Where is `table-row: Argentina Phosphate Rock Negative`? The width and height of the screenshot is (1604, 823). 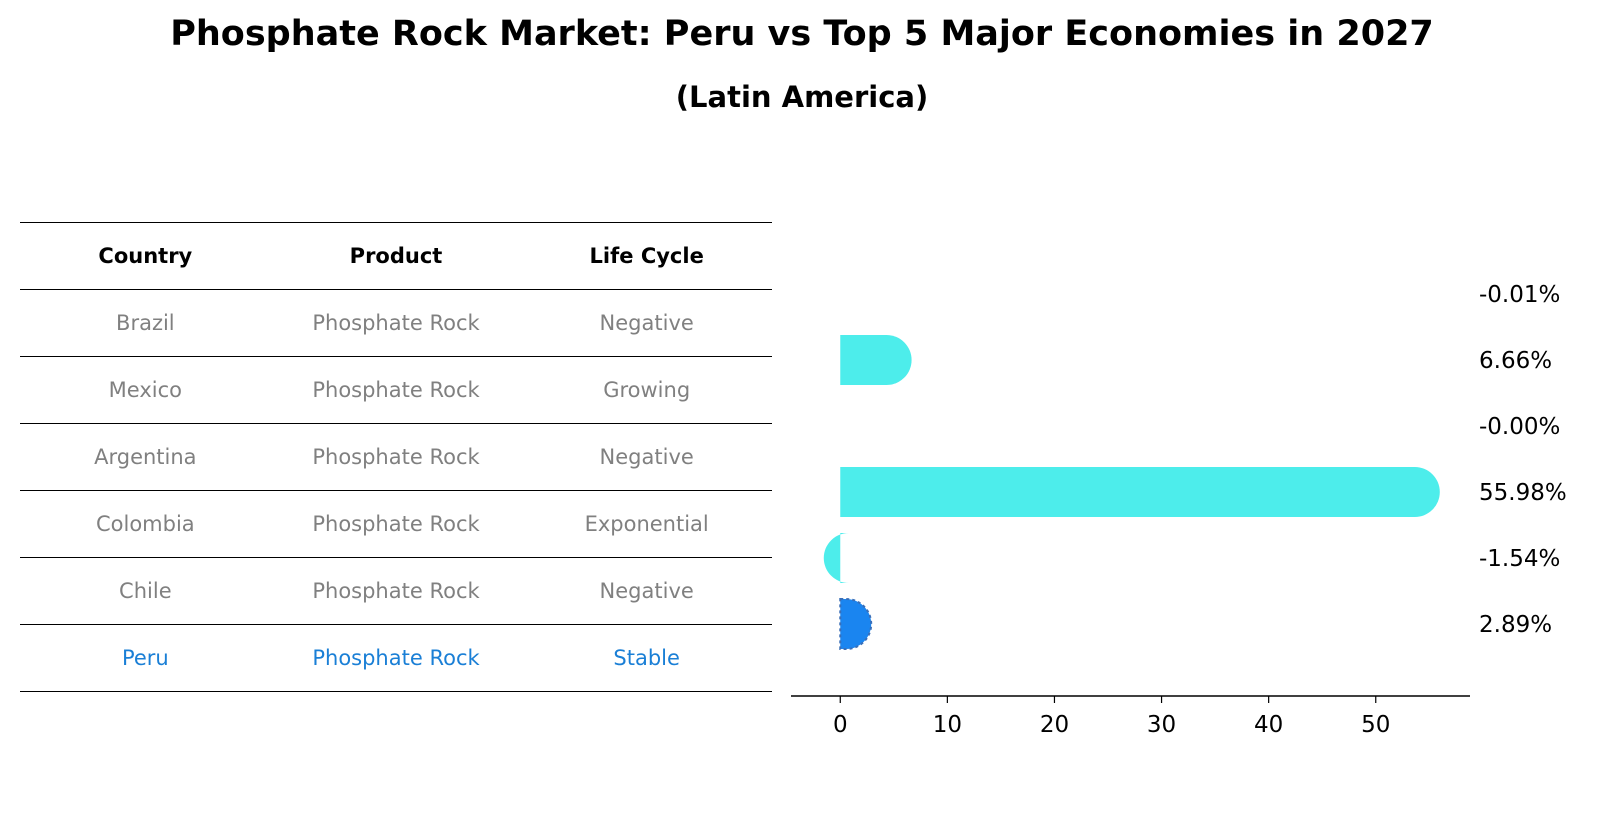
table-row: Argentina Phosphate Rock Negative is located at coordinates (396, 456).